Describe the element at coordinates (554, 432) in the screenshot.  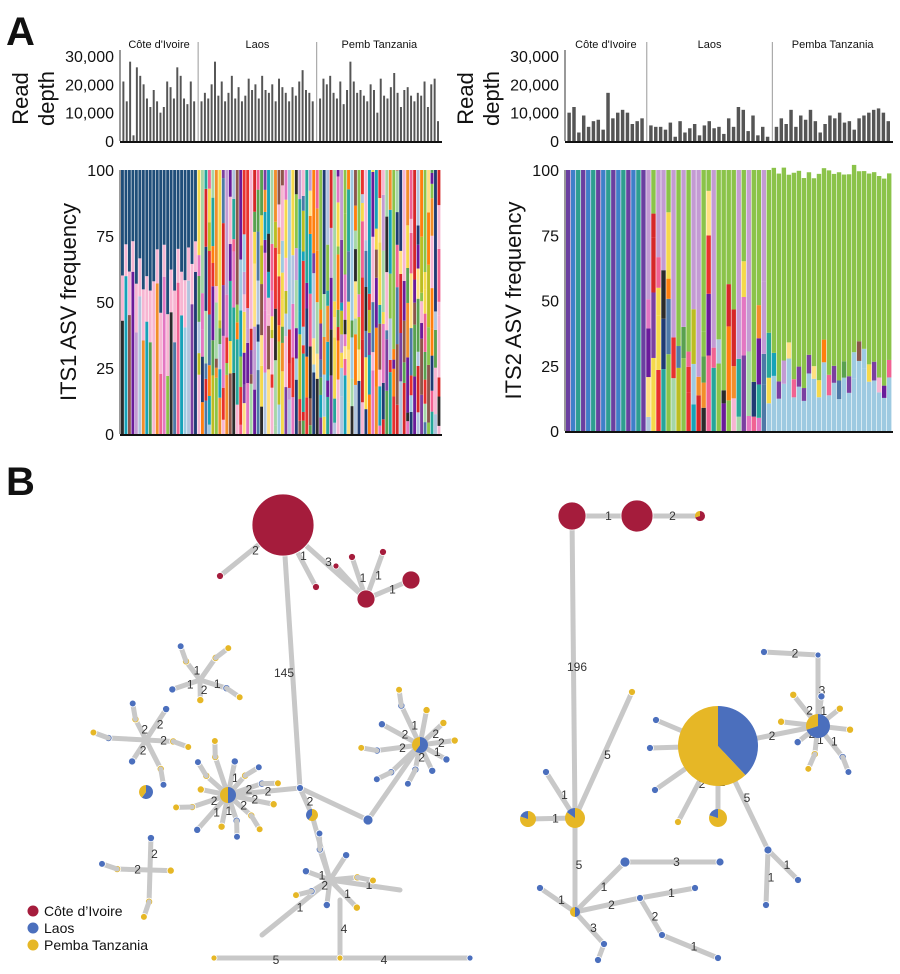
I see `asv-ytick-label: 0` at that location.